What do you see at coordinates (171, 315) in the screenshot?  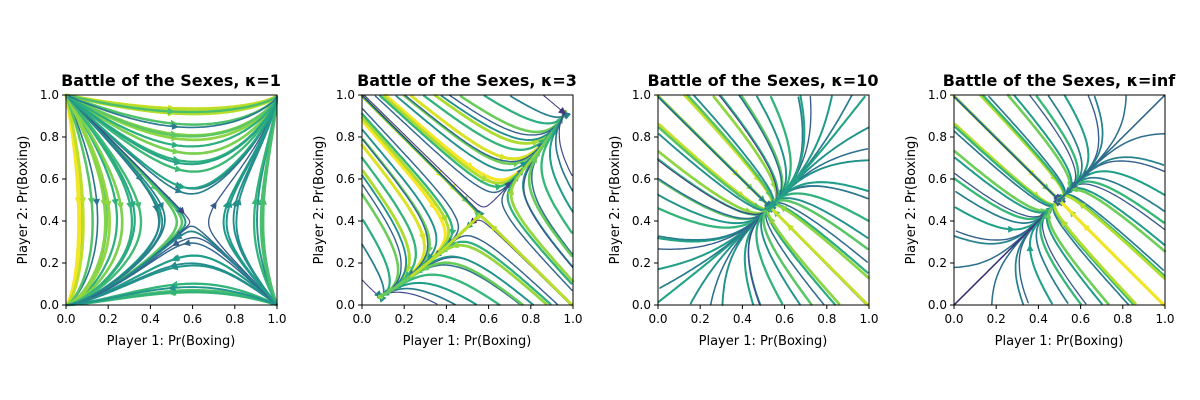 I see `x-axis-ticks: 0.0 0.2 0.4 0.6 0.8 1.0` at bounding box center [171, 315].